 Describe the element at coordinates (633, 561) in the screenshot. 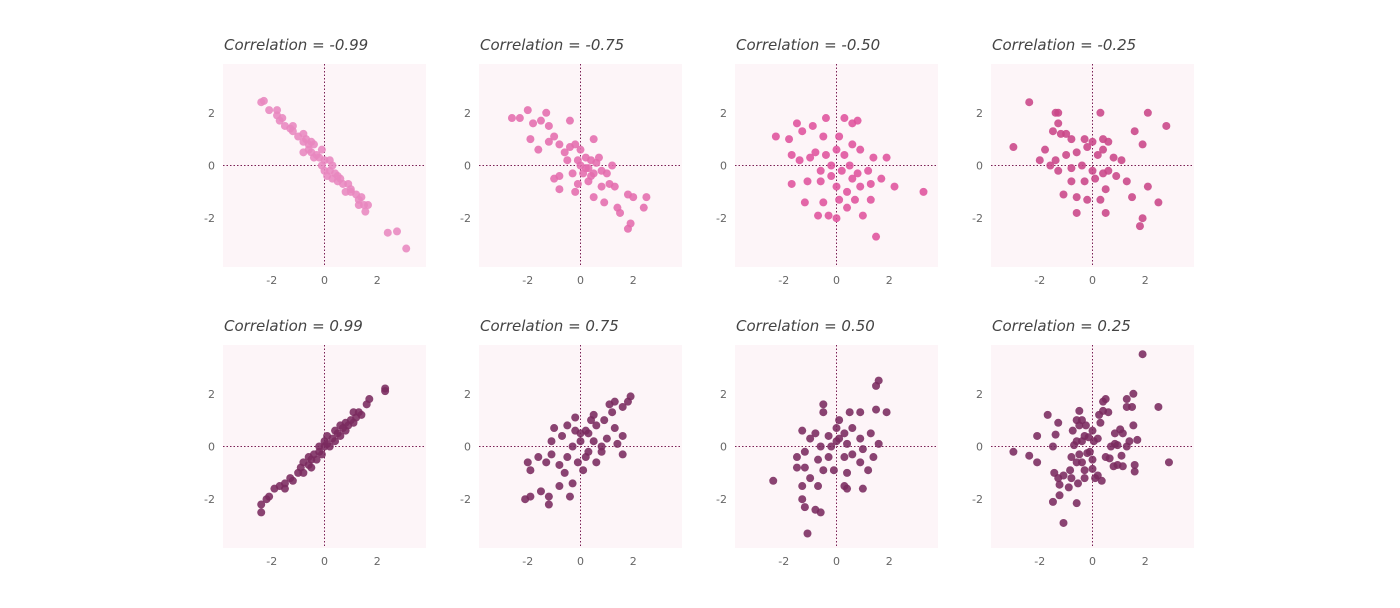

I see `x-tick-label: 2` at that location.